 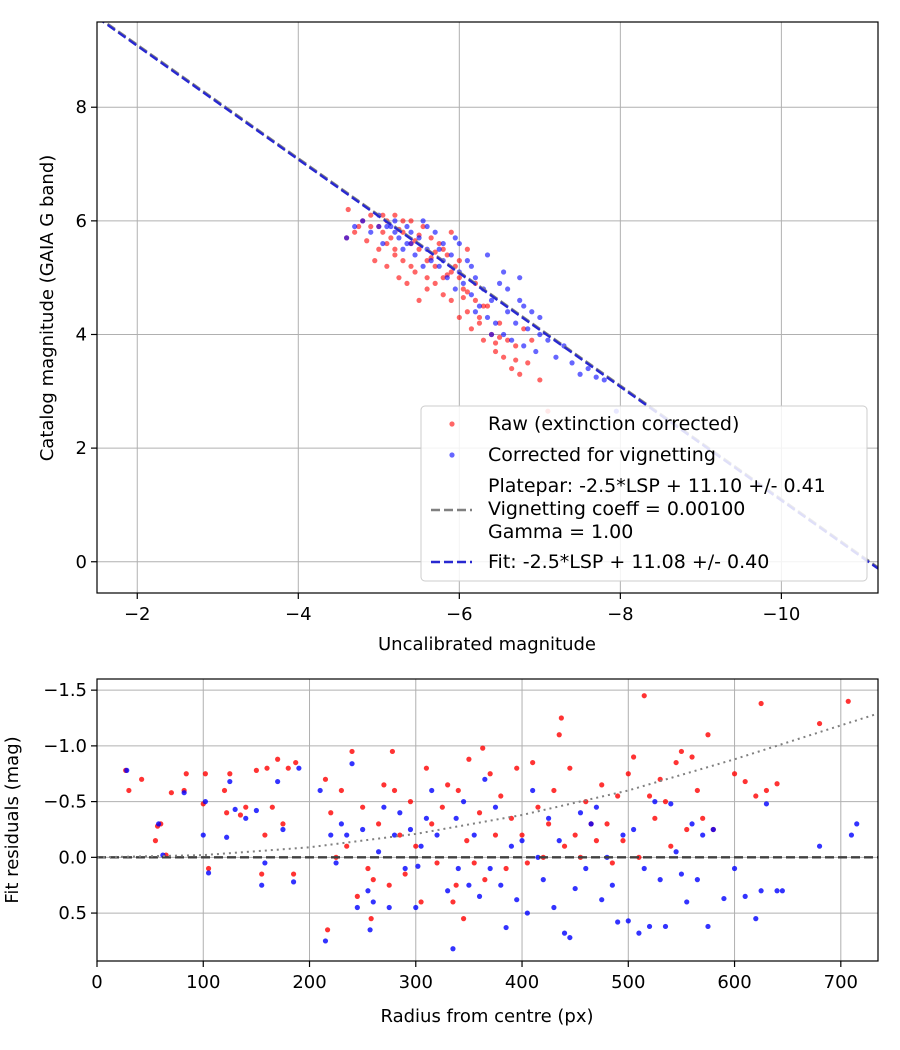 What do you see at coordinates (65, 802) in the screenshot?
I see `y-tick-label: −0.5` at bounding box center [65, 802].